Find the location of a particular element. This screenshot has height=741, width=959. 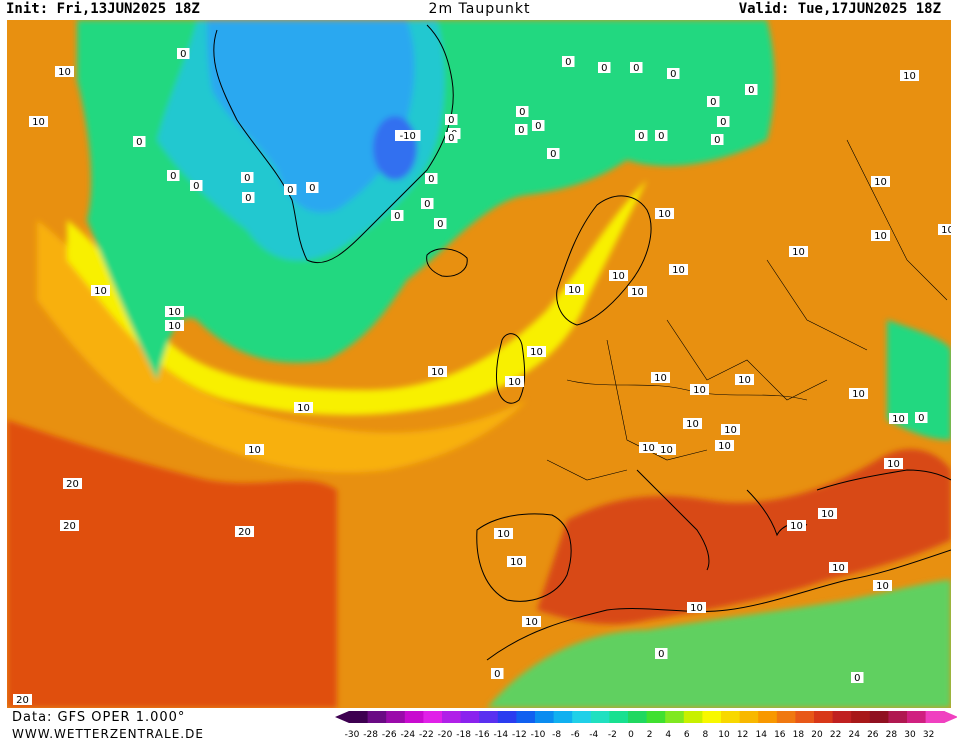

legend-tick-label: 6 is located at coordinates (687, 735).